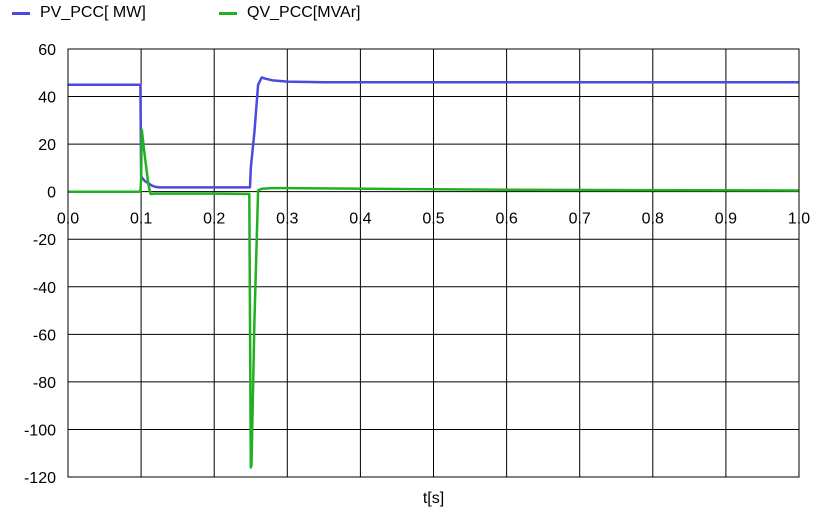 The width and height of the screenshot is (817, 515). Describe the element at coordinates (51, 193) in the screenshot. I see `y-tick-label: 0` at that location.